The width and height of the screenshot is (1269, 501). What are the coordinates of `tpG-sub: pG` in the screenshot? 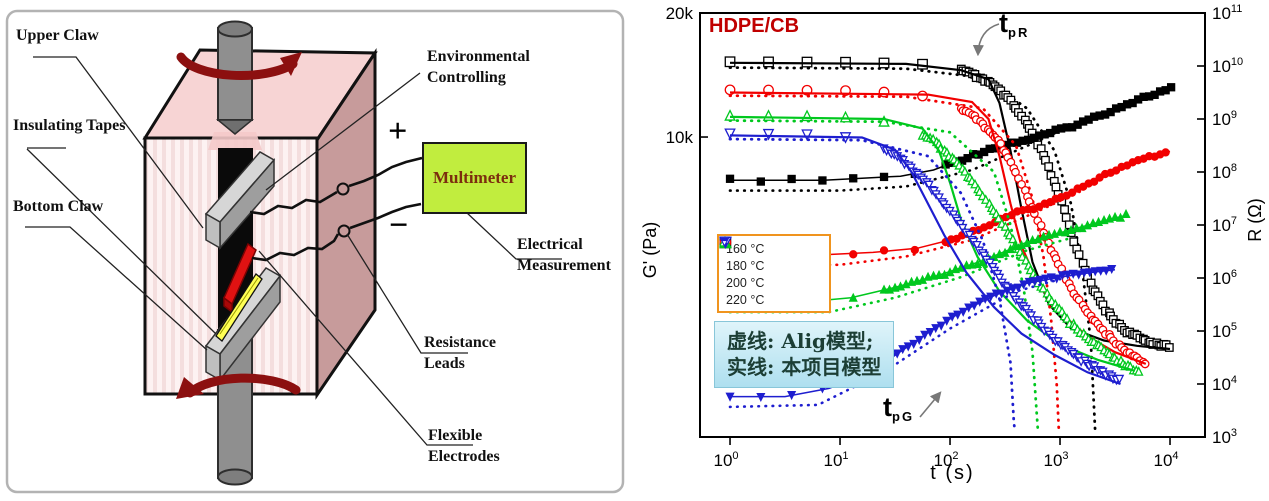 It's located at (903, 416).